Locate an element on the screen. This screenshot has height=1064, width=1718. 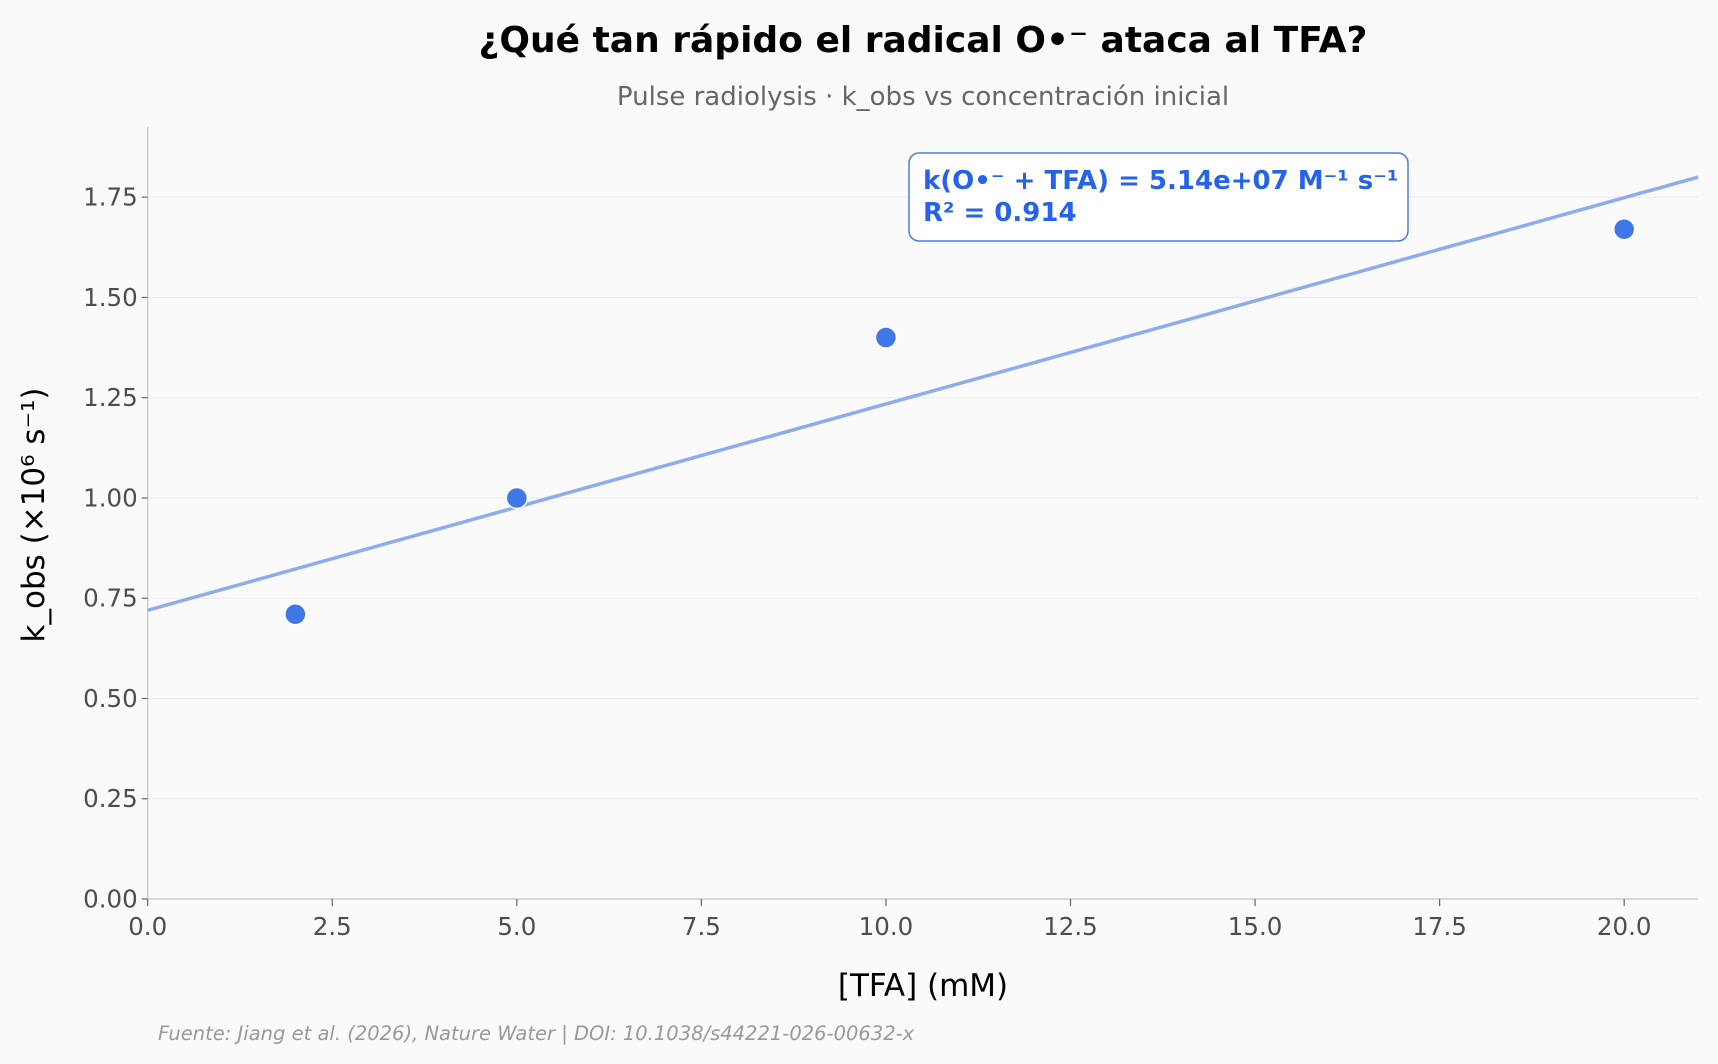
x-axis-label: [TFA] (mM) is located at coordinates (923, 986).